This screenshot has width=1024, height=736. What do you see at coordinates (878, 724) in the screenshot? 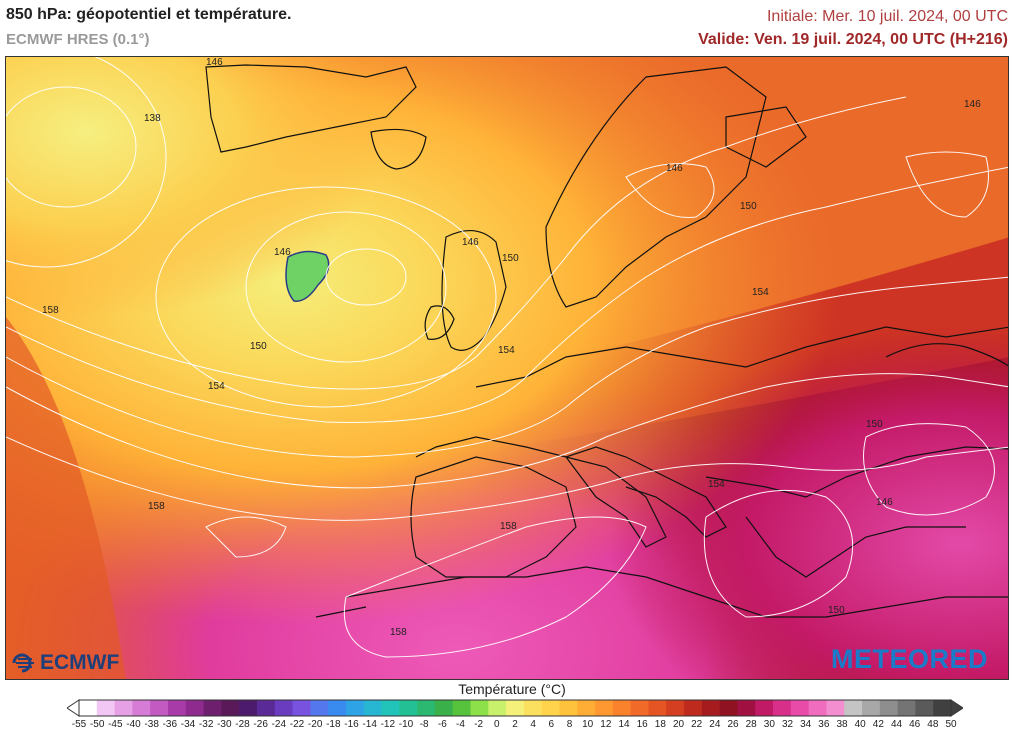
I see `colorbar-tick-label: 42` at bounding box center [878, 724].